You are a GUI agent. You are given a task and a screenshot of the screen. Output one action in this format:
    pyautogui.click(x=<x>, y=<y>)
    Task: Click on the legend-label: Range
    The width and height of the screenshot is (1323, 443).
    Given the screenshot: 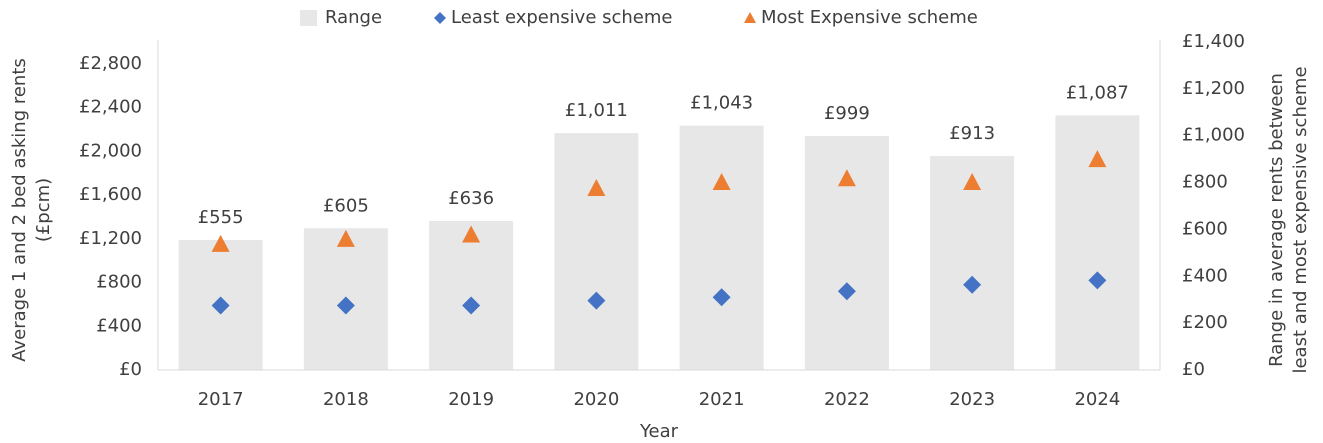 What is the action you would take?
    pyautogui.click(x=353, y=17)
    